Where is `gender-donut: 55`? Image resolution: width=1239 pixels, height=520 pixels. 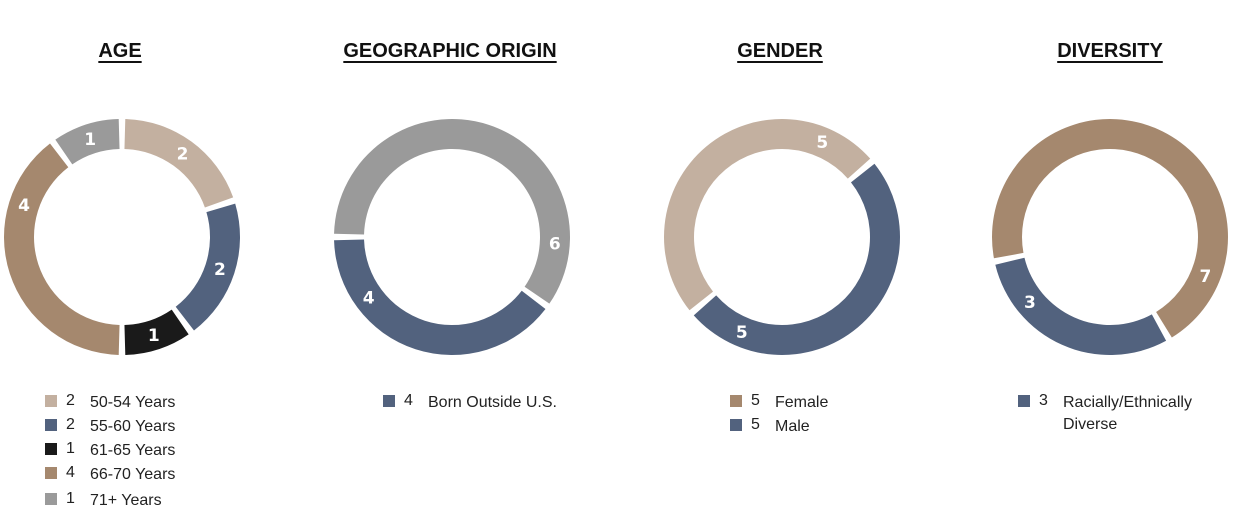
gender-donut: 55 is located at coordinates (782, 237).